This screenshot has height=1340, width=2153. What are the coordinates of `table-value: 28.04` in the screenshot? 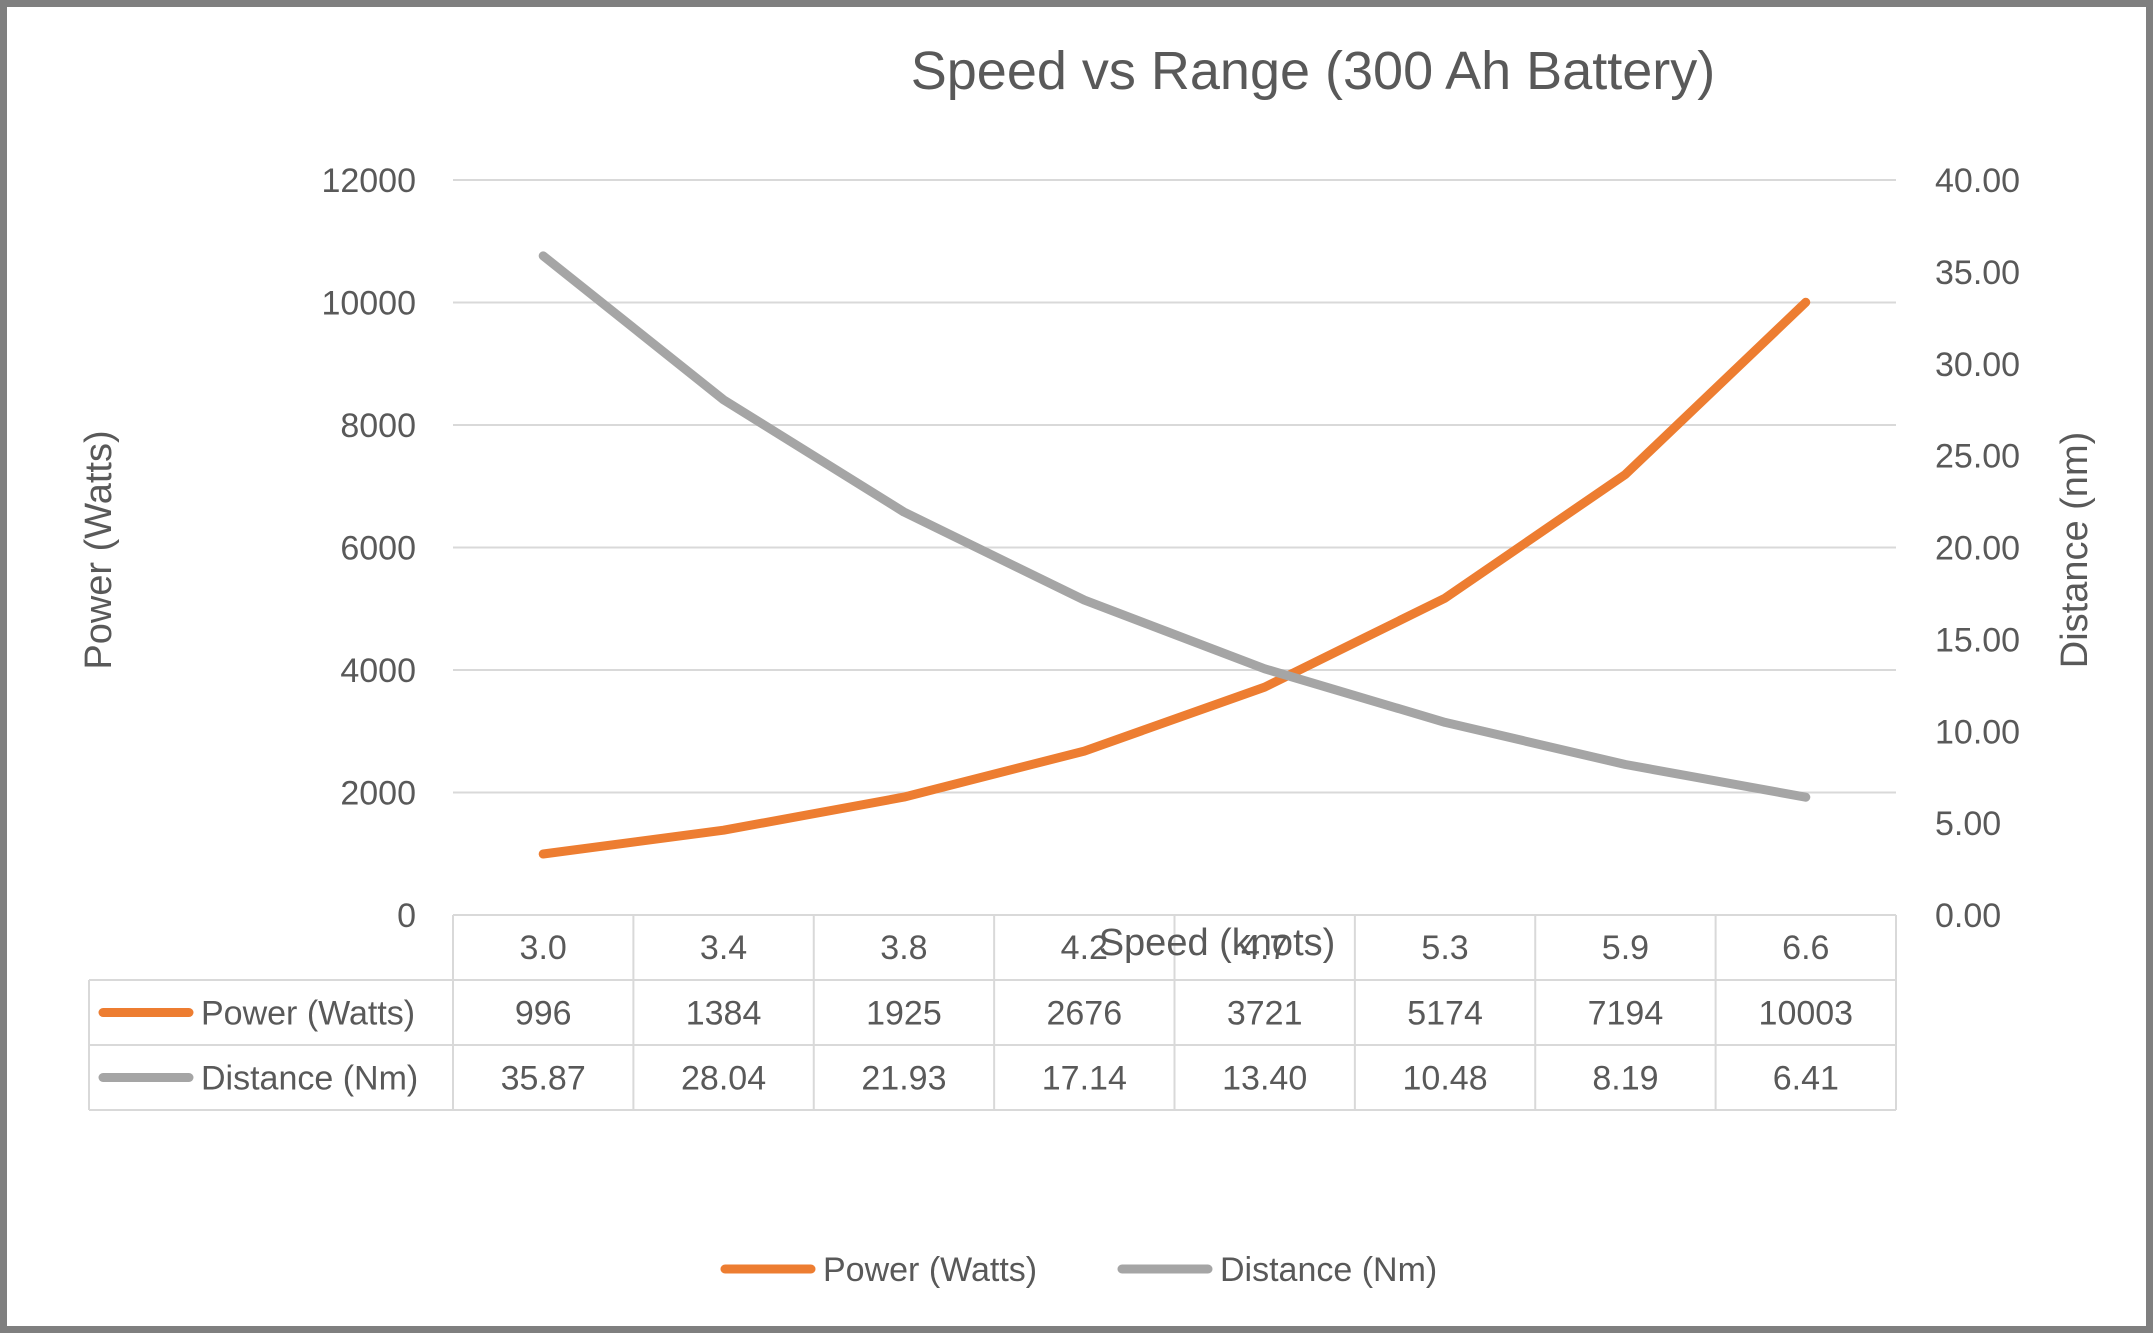 It's located at (723, 1079).